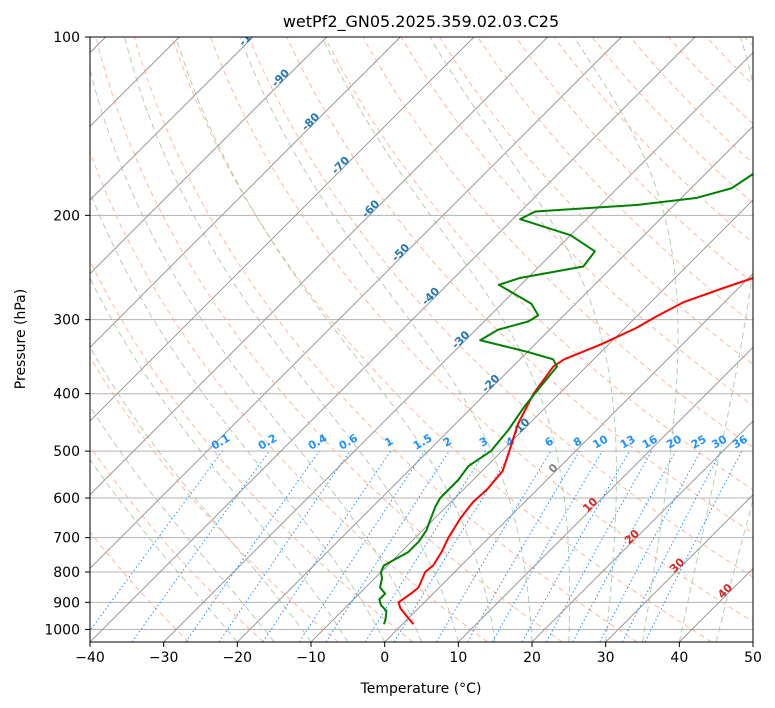 The width and height of the screenshot is (775, 708). What do you see at coordinates (421, 689) in the screenshot?
I see `x-axis-label: Temperature (°C)` at bounding box center [421, 689].